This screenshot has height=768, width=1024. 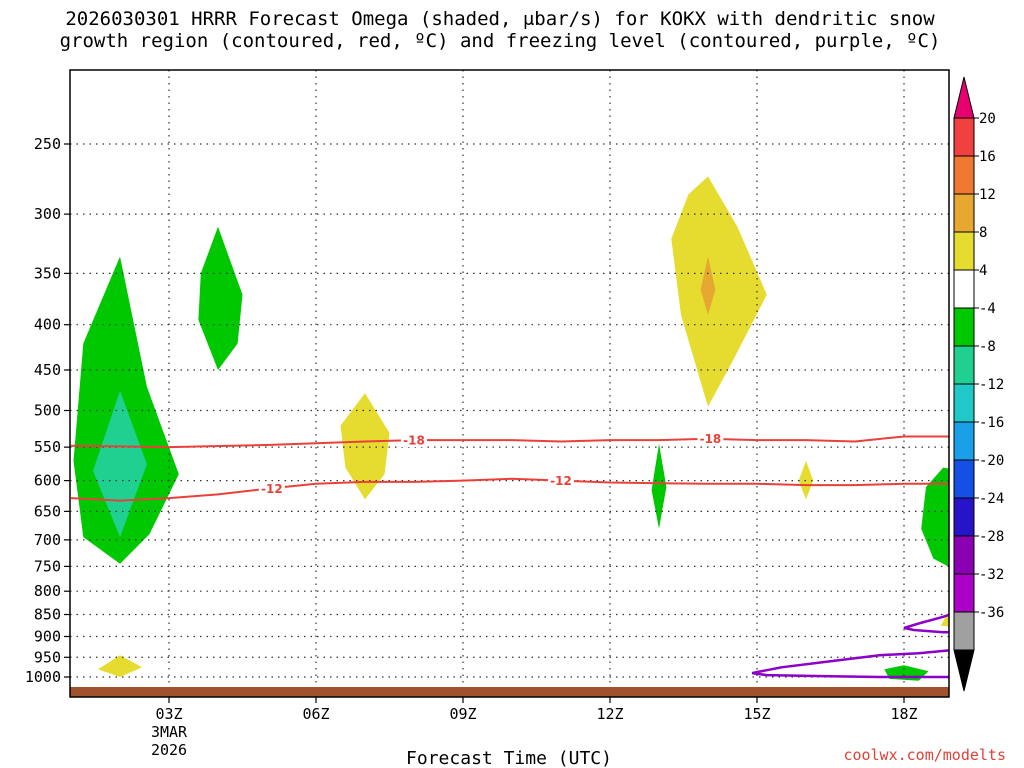 I want to click on colorbar-label: 4, so click(x=983, y=271).